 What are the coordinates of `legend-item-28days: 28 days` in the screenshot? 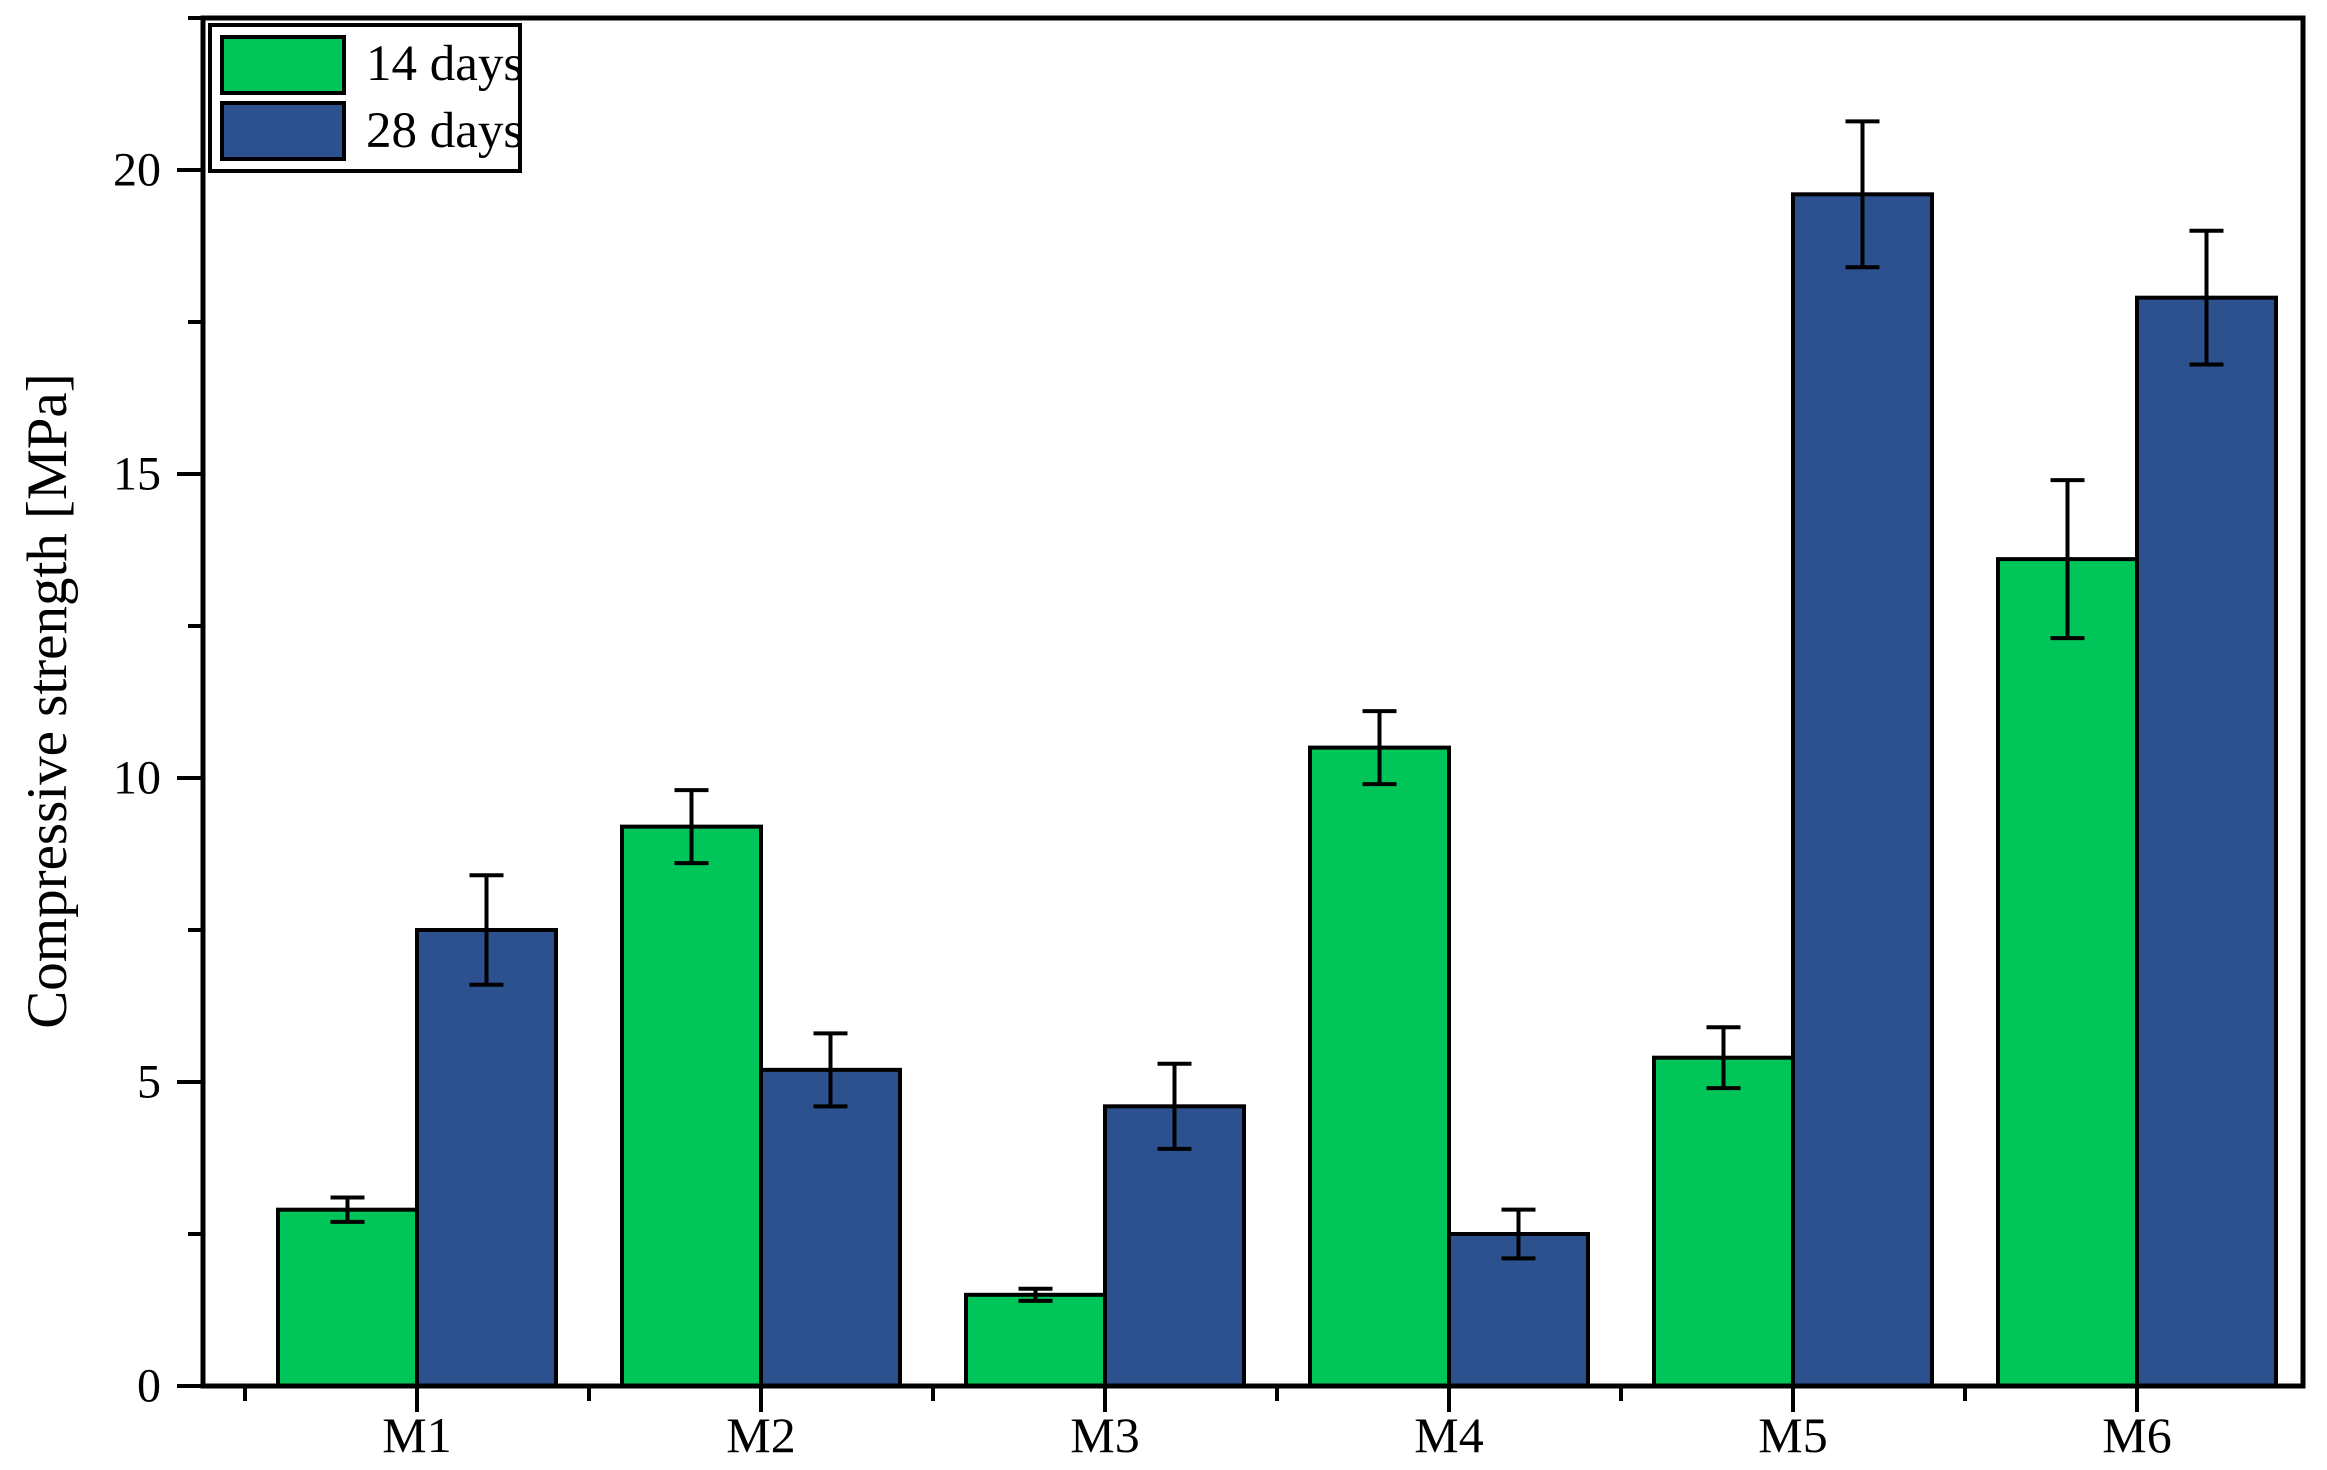 It's located at (371, 131).